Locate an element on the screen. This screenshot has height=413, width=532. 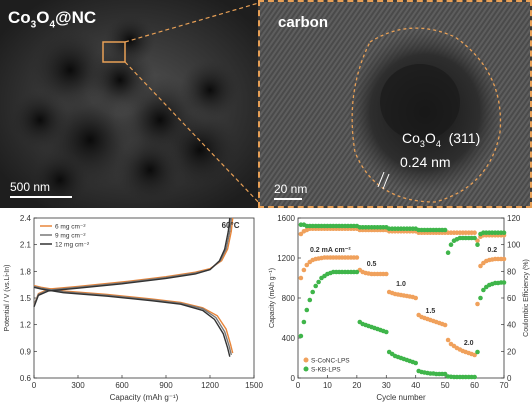
y-right-tick-label-2: 120 is located at coordinates (514, 218).